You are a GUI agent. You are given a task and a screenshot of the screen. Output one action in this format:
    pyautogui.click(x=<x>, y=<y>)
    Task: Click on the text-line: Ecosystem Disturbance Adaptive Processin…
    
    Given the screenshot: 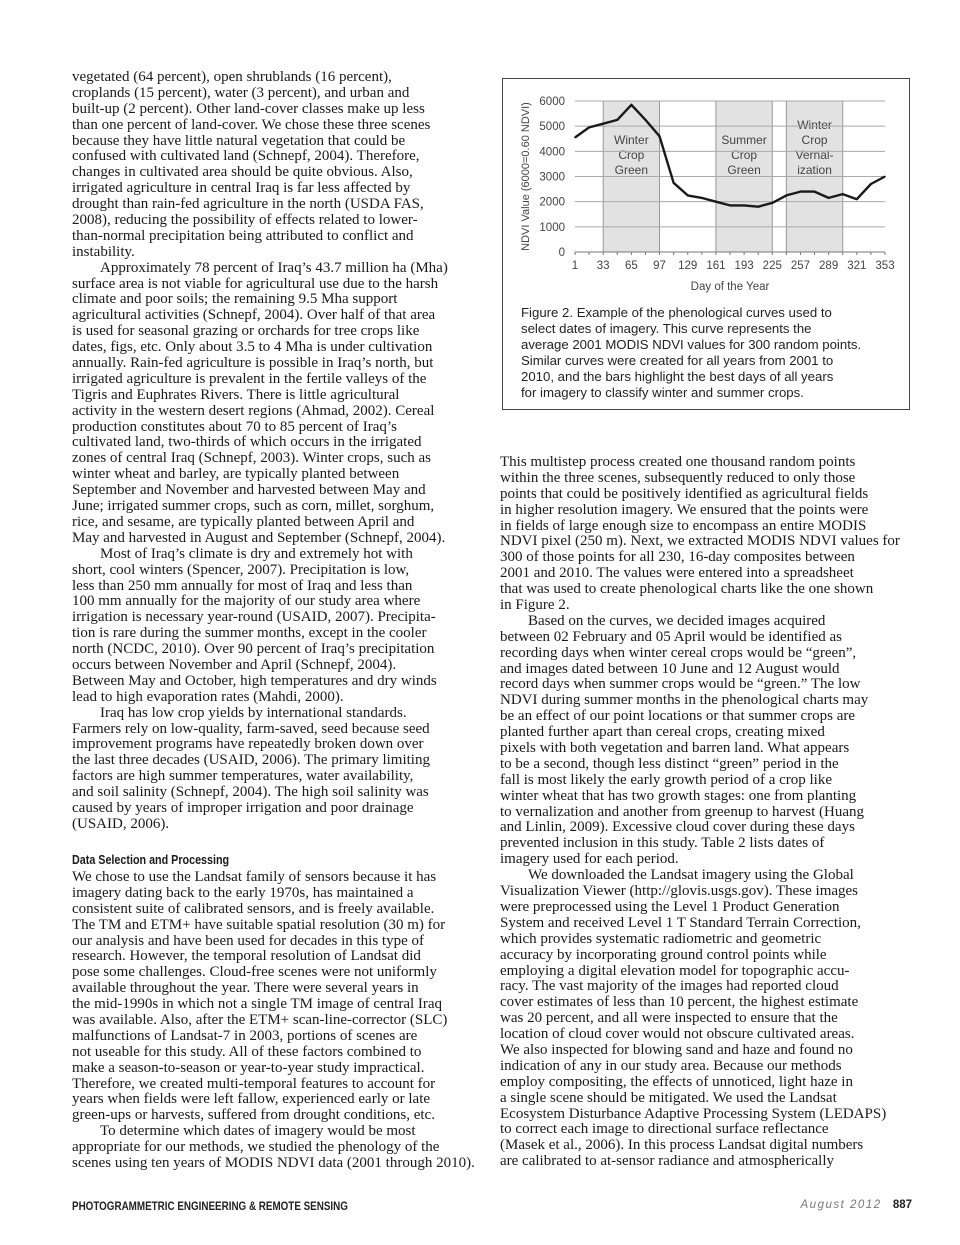 What is the action you would take?
    pyautogui.click(x=693, y=1113)
    